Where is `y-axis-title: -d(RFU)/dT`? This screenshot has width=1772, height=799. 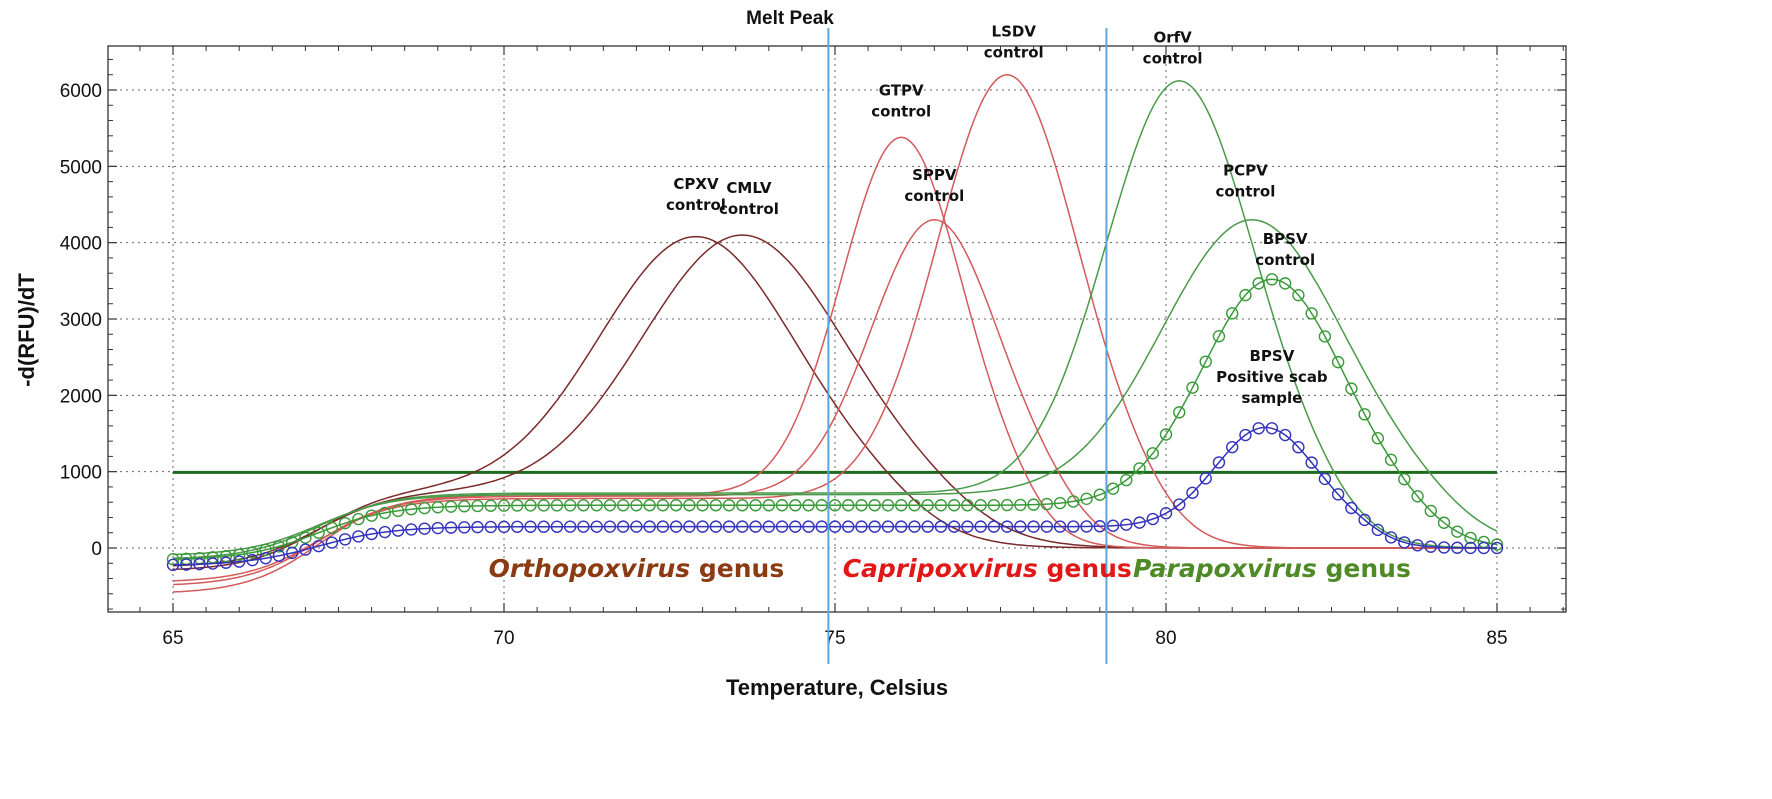
y-axis-title: -d(RFU)/dT is located at coordinates (26, 330).